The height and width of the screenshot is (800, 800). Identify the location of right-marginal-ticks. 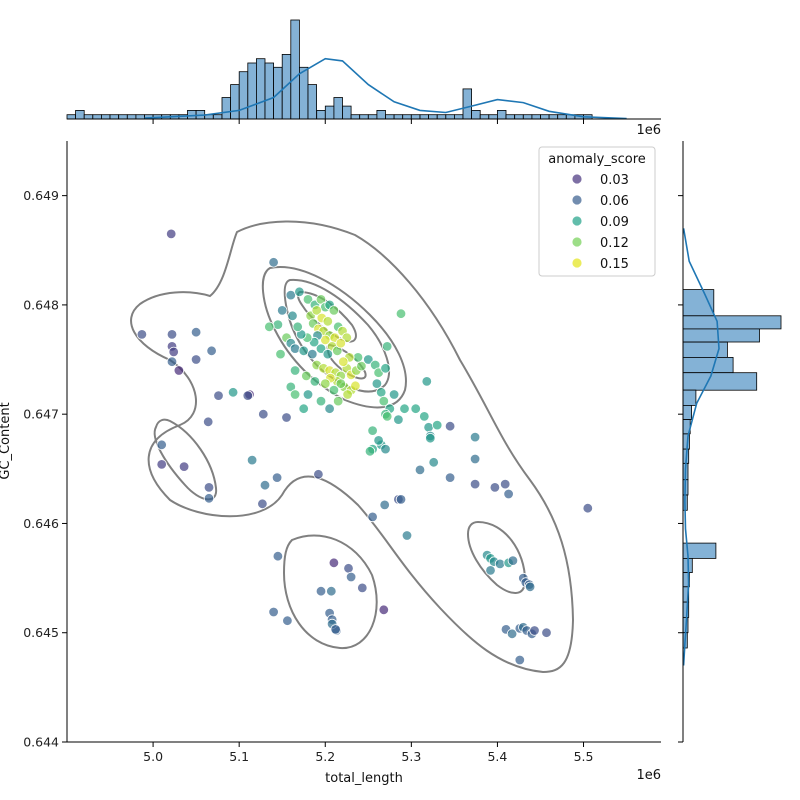
(680, 469).